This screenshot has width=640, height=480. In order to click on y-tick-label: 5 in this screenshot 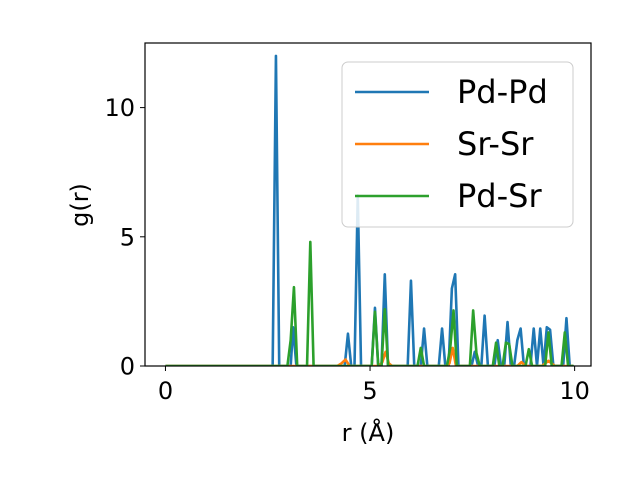, I will do `click(127, 237)`.